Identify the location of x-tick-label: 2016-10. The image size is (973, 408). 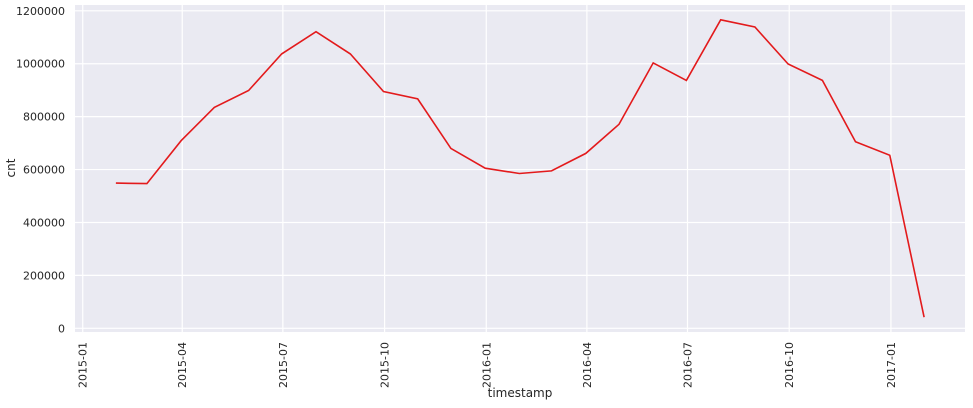
(789, 365).